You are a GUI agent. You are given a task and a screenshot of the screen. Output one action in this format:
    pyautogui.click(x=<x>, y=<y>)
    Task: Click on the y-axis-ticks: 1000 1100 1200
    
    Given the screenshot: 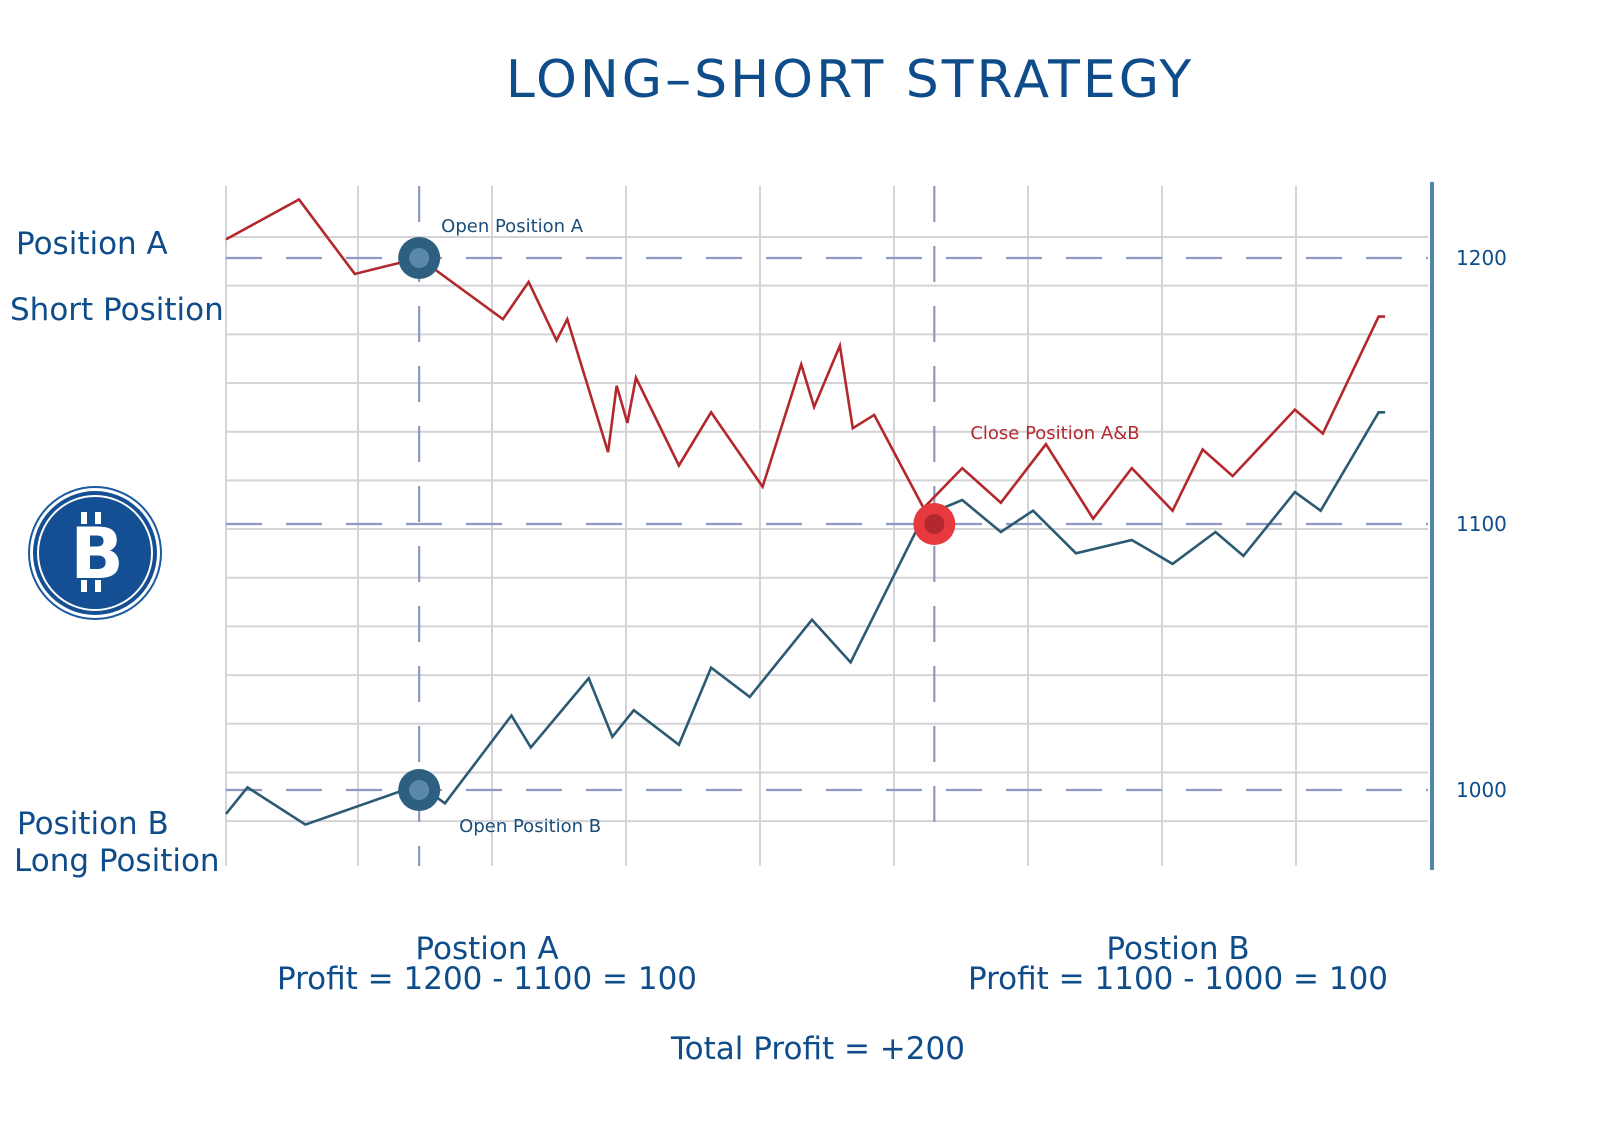 What is the action you would take?
    pyautogui.click(x=1481, y=524)
    